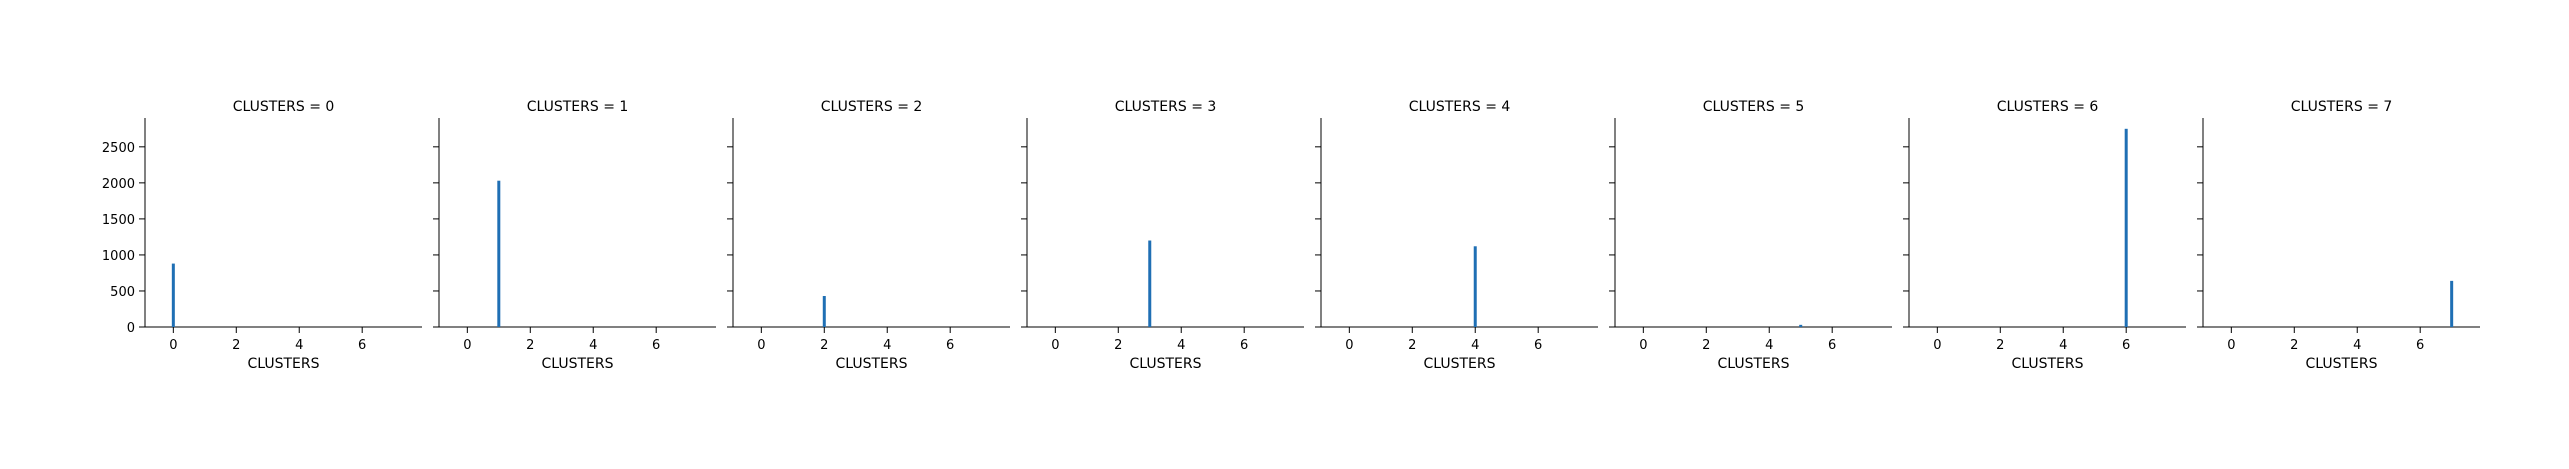 The width and height of the screenshot is (2569, 469). I want to click on y-tick-label: 1500, so click(118, 220).